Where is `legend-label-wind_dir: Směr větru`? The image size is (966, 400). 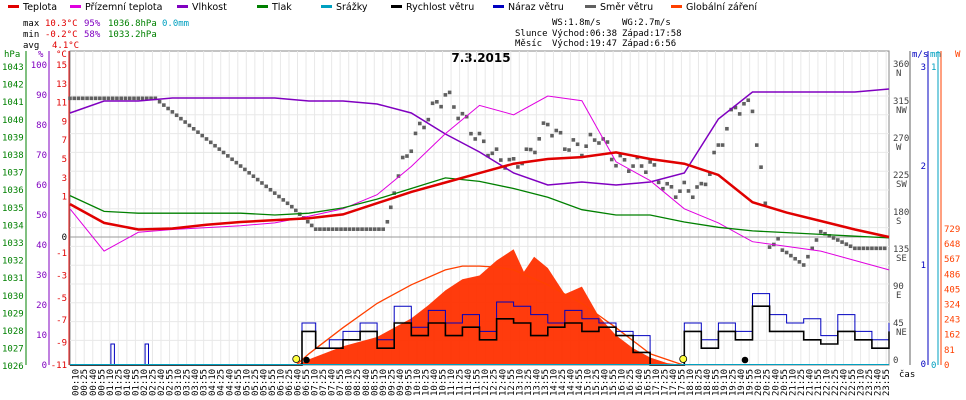
legend-label-wind_dir: Směr větru is located at coordinates (626, 7).